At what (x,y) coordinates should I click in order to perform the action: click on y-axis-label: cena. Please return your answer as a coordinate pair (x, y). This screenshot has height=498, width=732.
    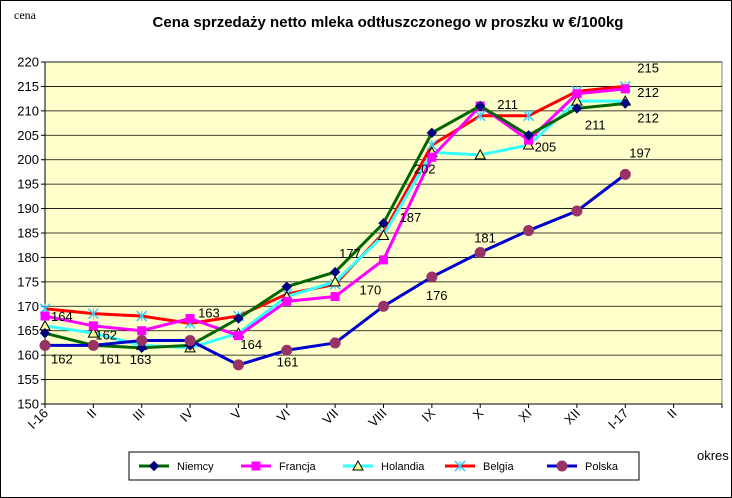
    Looking at the image, I should click on (25, 15).